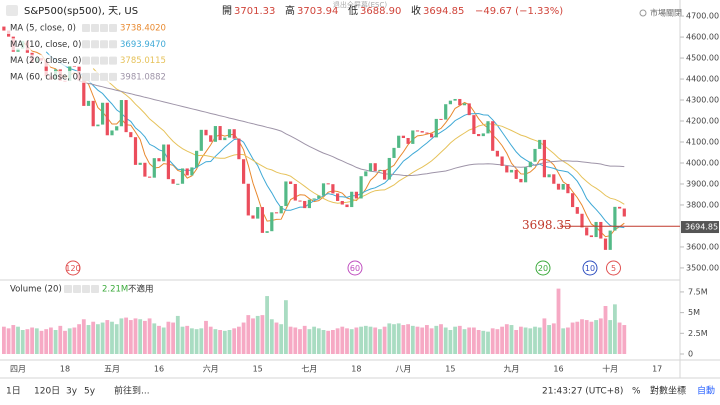 The height and width of the screenshot is (405, 720). Describe the element at coordinates (143, 29) in the screenshot. I see `legend-value: 3738.4020` at that location.